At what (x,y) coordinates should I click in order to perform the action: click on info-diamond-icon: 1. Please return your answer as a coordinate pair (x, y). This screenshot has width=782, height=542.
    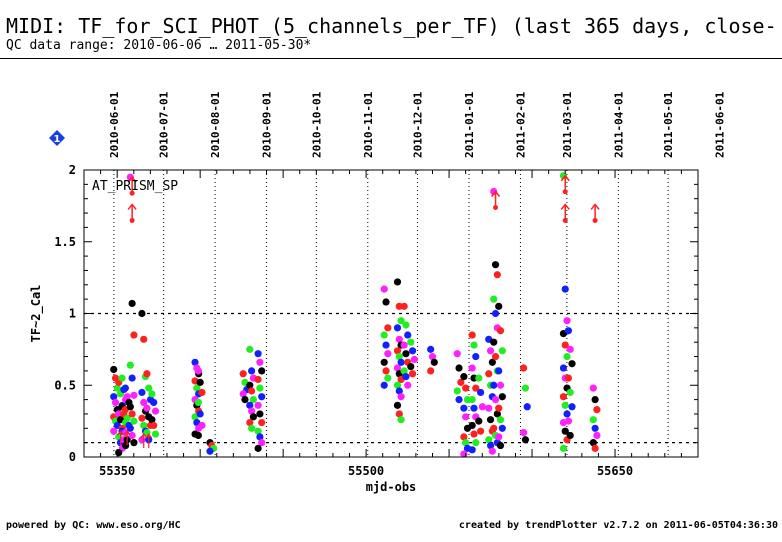
    Looking at the image, I should click on (57, 138).